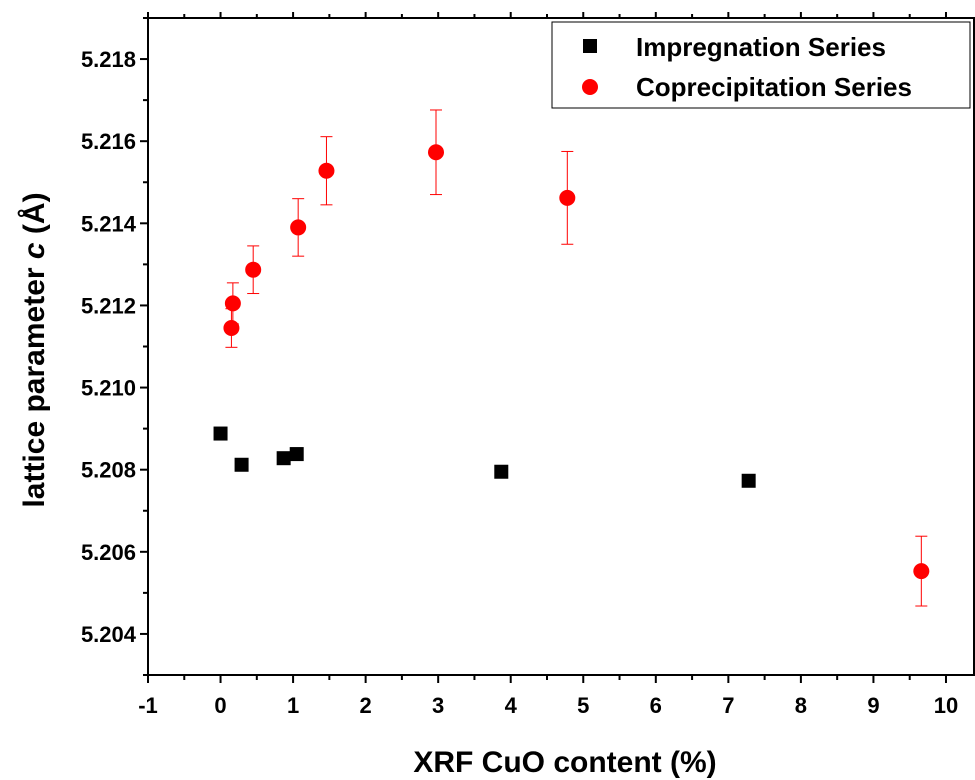  Describe the element at coordinates (108, 141) in the screenshot. I see `y-tick-label: 5.216` at that location.